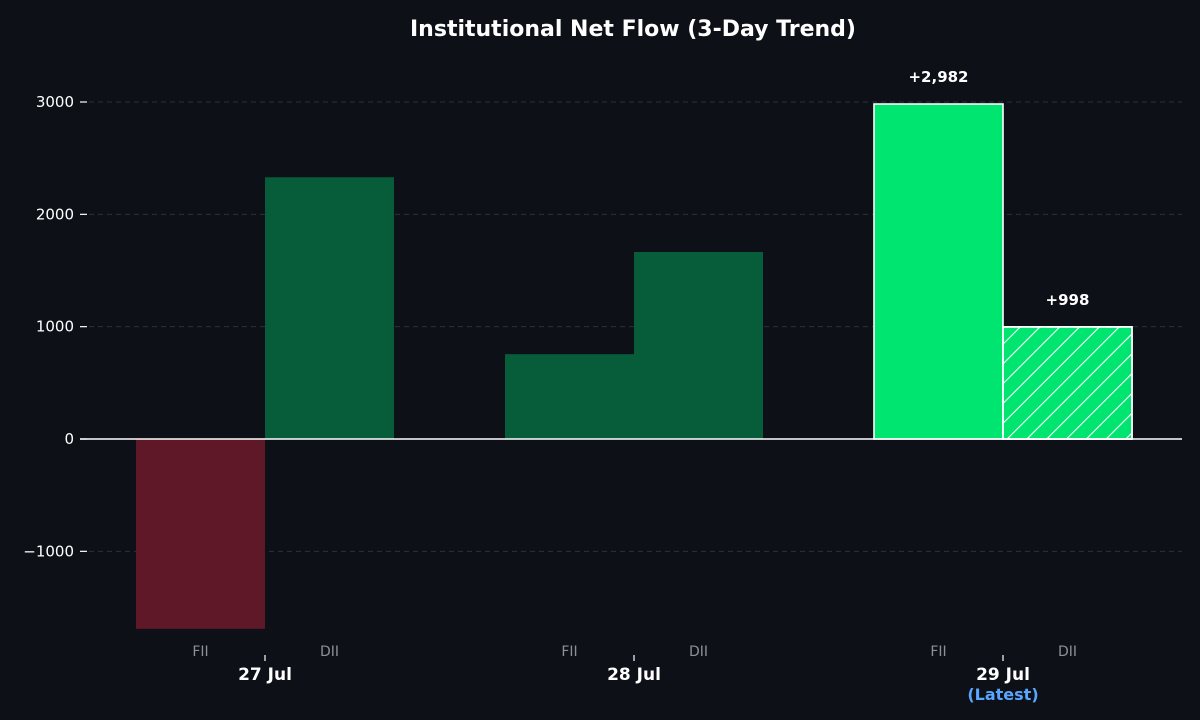 This screenshot has height=720, width=1200. Describe the element at coordinates (69, 439) in the screenshot. I see `y-tick-label: 0` at that location.